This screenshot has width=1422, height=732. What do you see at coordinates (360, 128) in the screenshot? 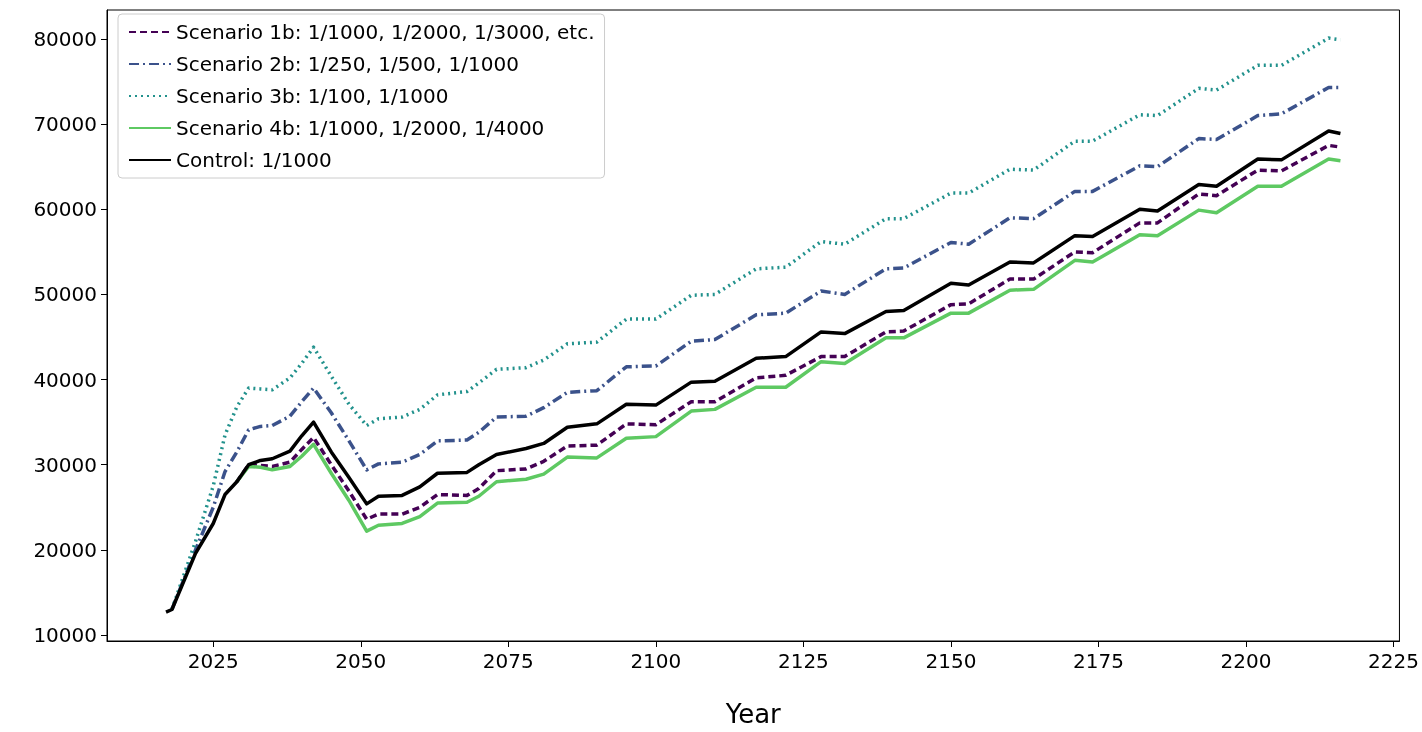
I see `legend-label: Scenario 4b: 1/1000, 1/2000, 1/4000` at bounding box center [360, 128].